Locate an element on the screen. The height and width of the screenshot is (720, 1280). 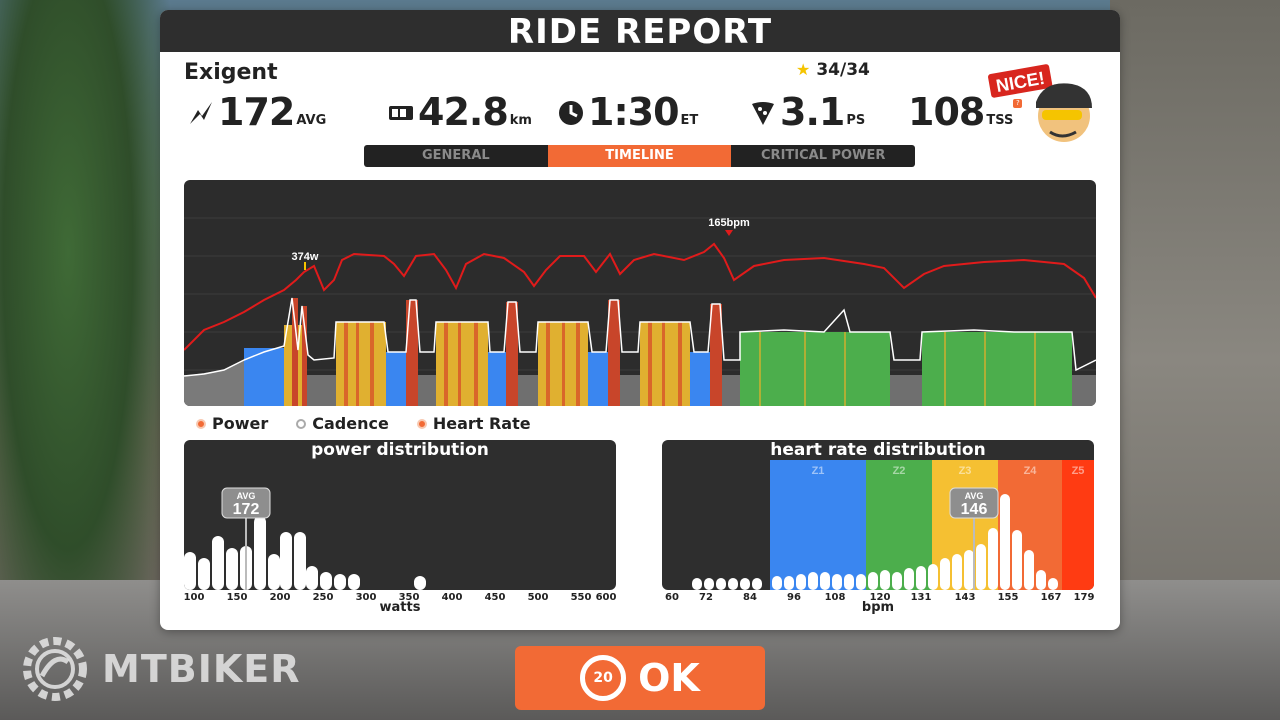
legend-power: Power is located at coordinates (232, 423).